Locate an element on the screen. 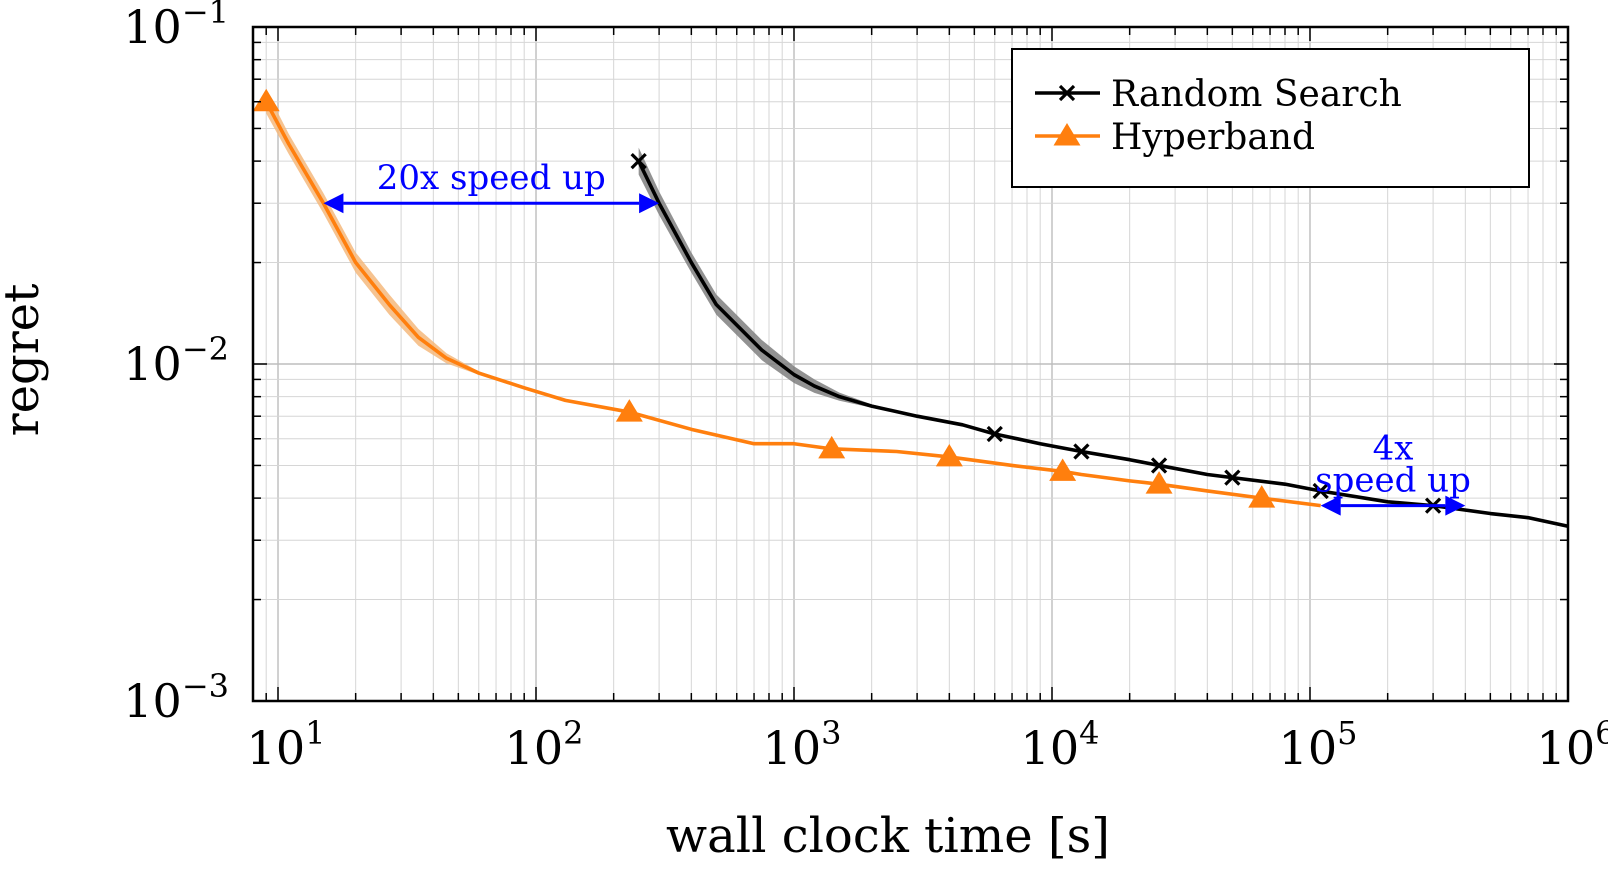 This screenshot has height=888, width=1608. y-tick-label: 10⁻³ is located at coordinates (176, 697).